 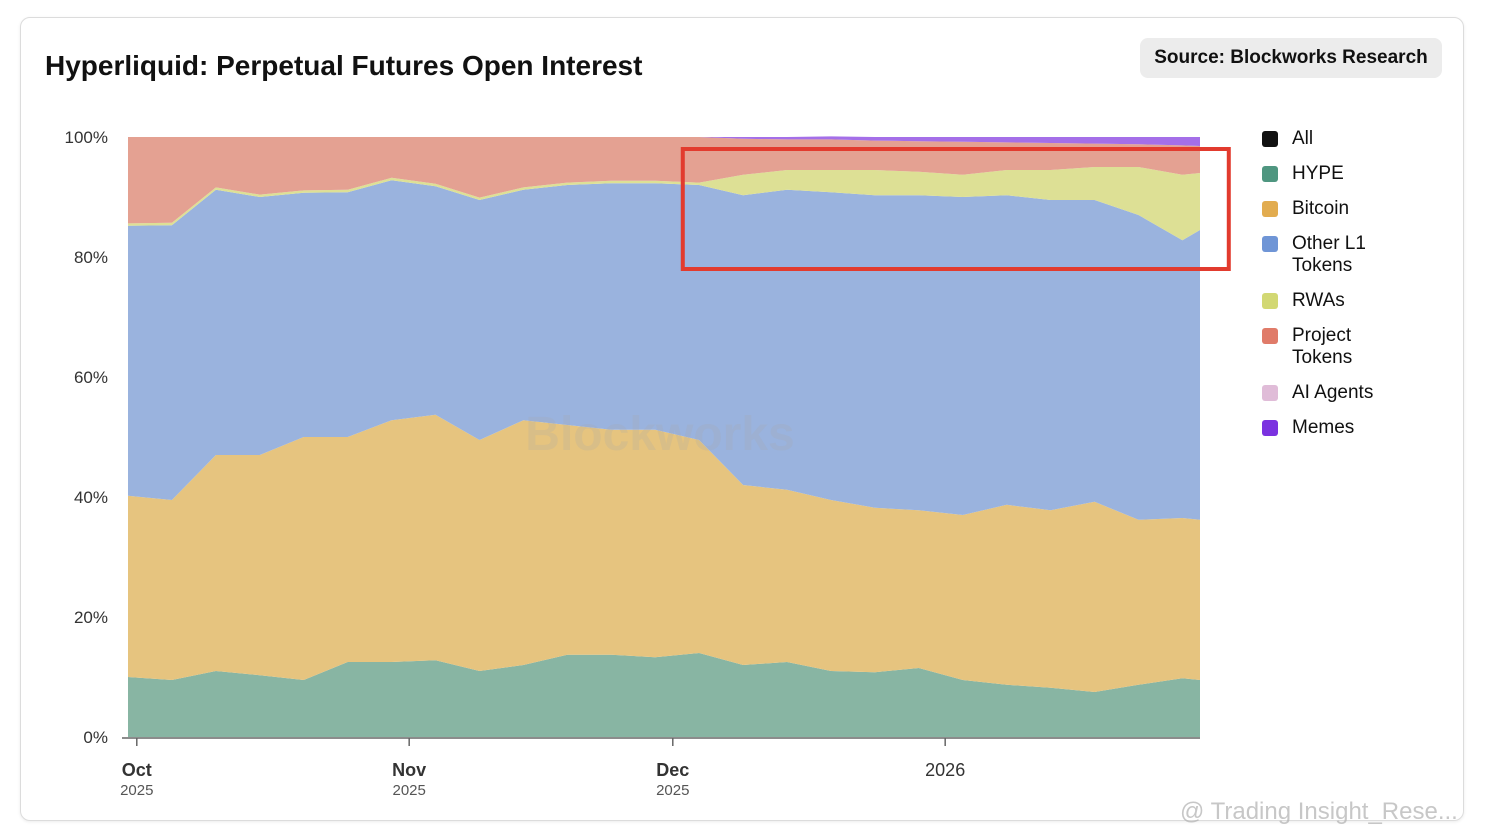 I want to click on area-project-tokens, so click(x=664, y=180).